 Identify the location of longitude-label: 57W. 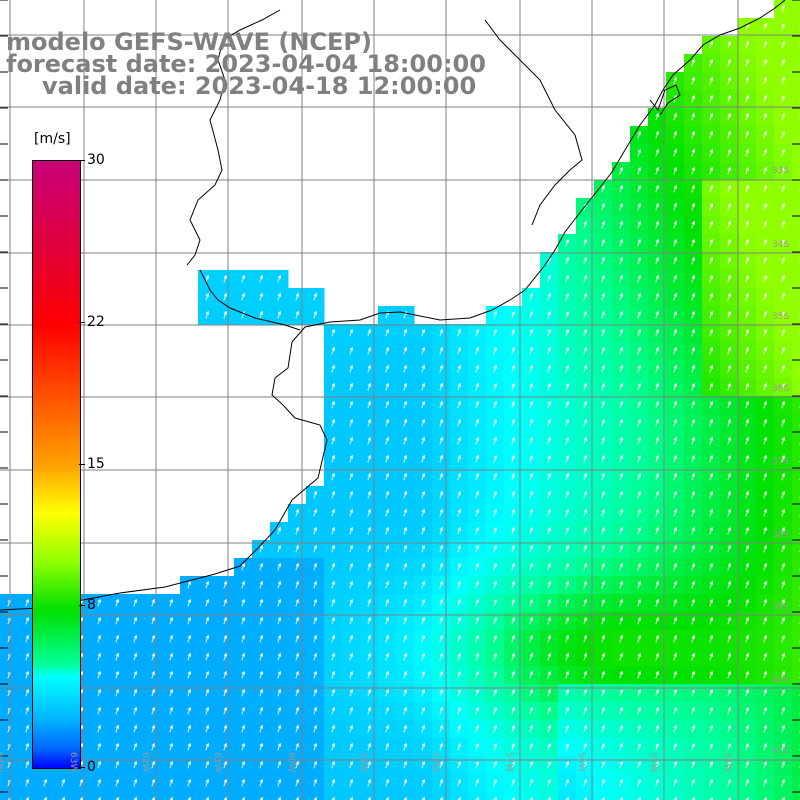
(509, 762).